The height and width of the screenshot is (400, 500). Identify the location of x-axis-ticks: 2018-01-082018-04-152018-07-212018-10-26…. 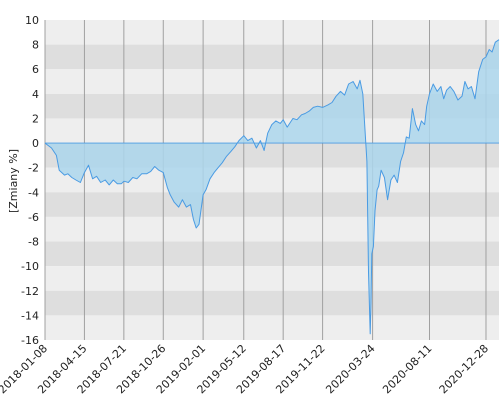
(245, 369).